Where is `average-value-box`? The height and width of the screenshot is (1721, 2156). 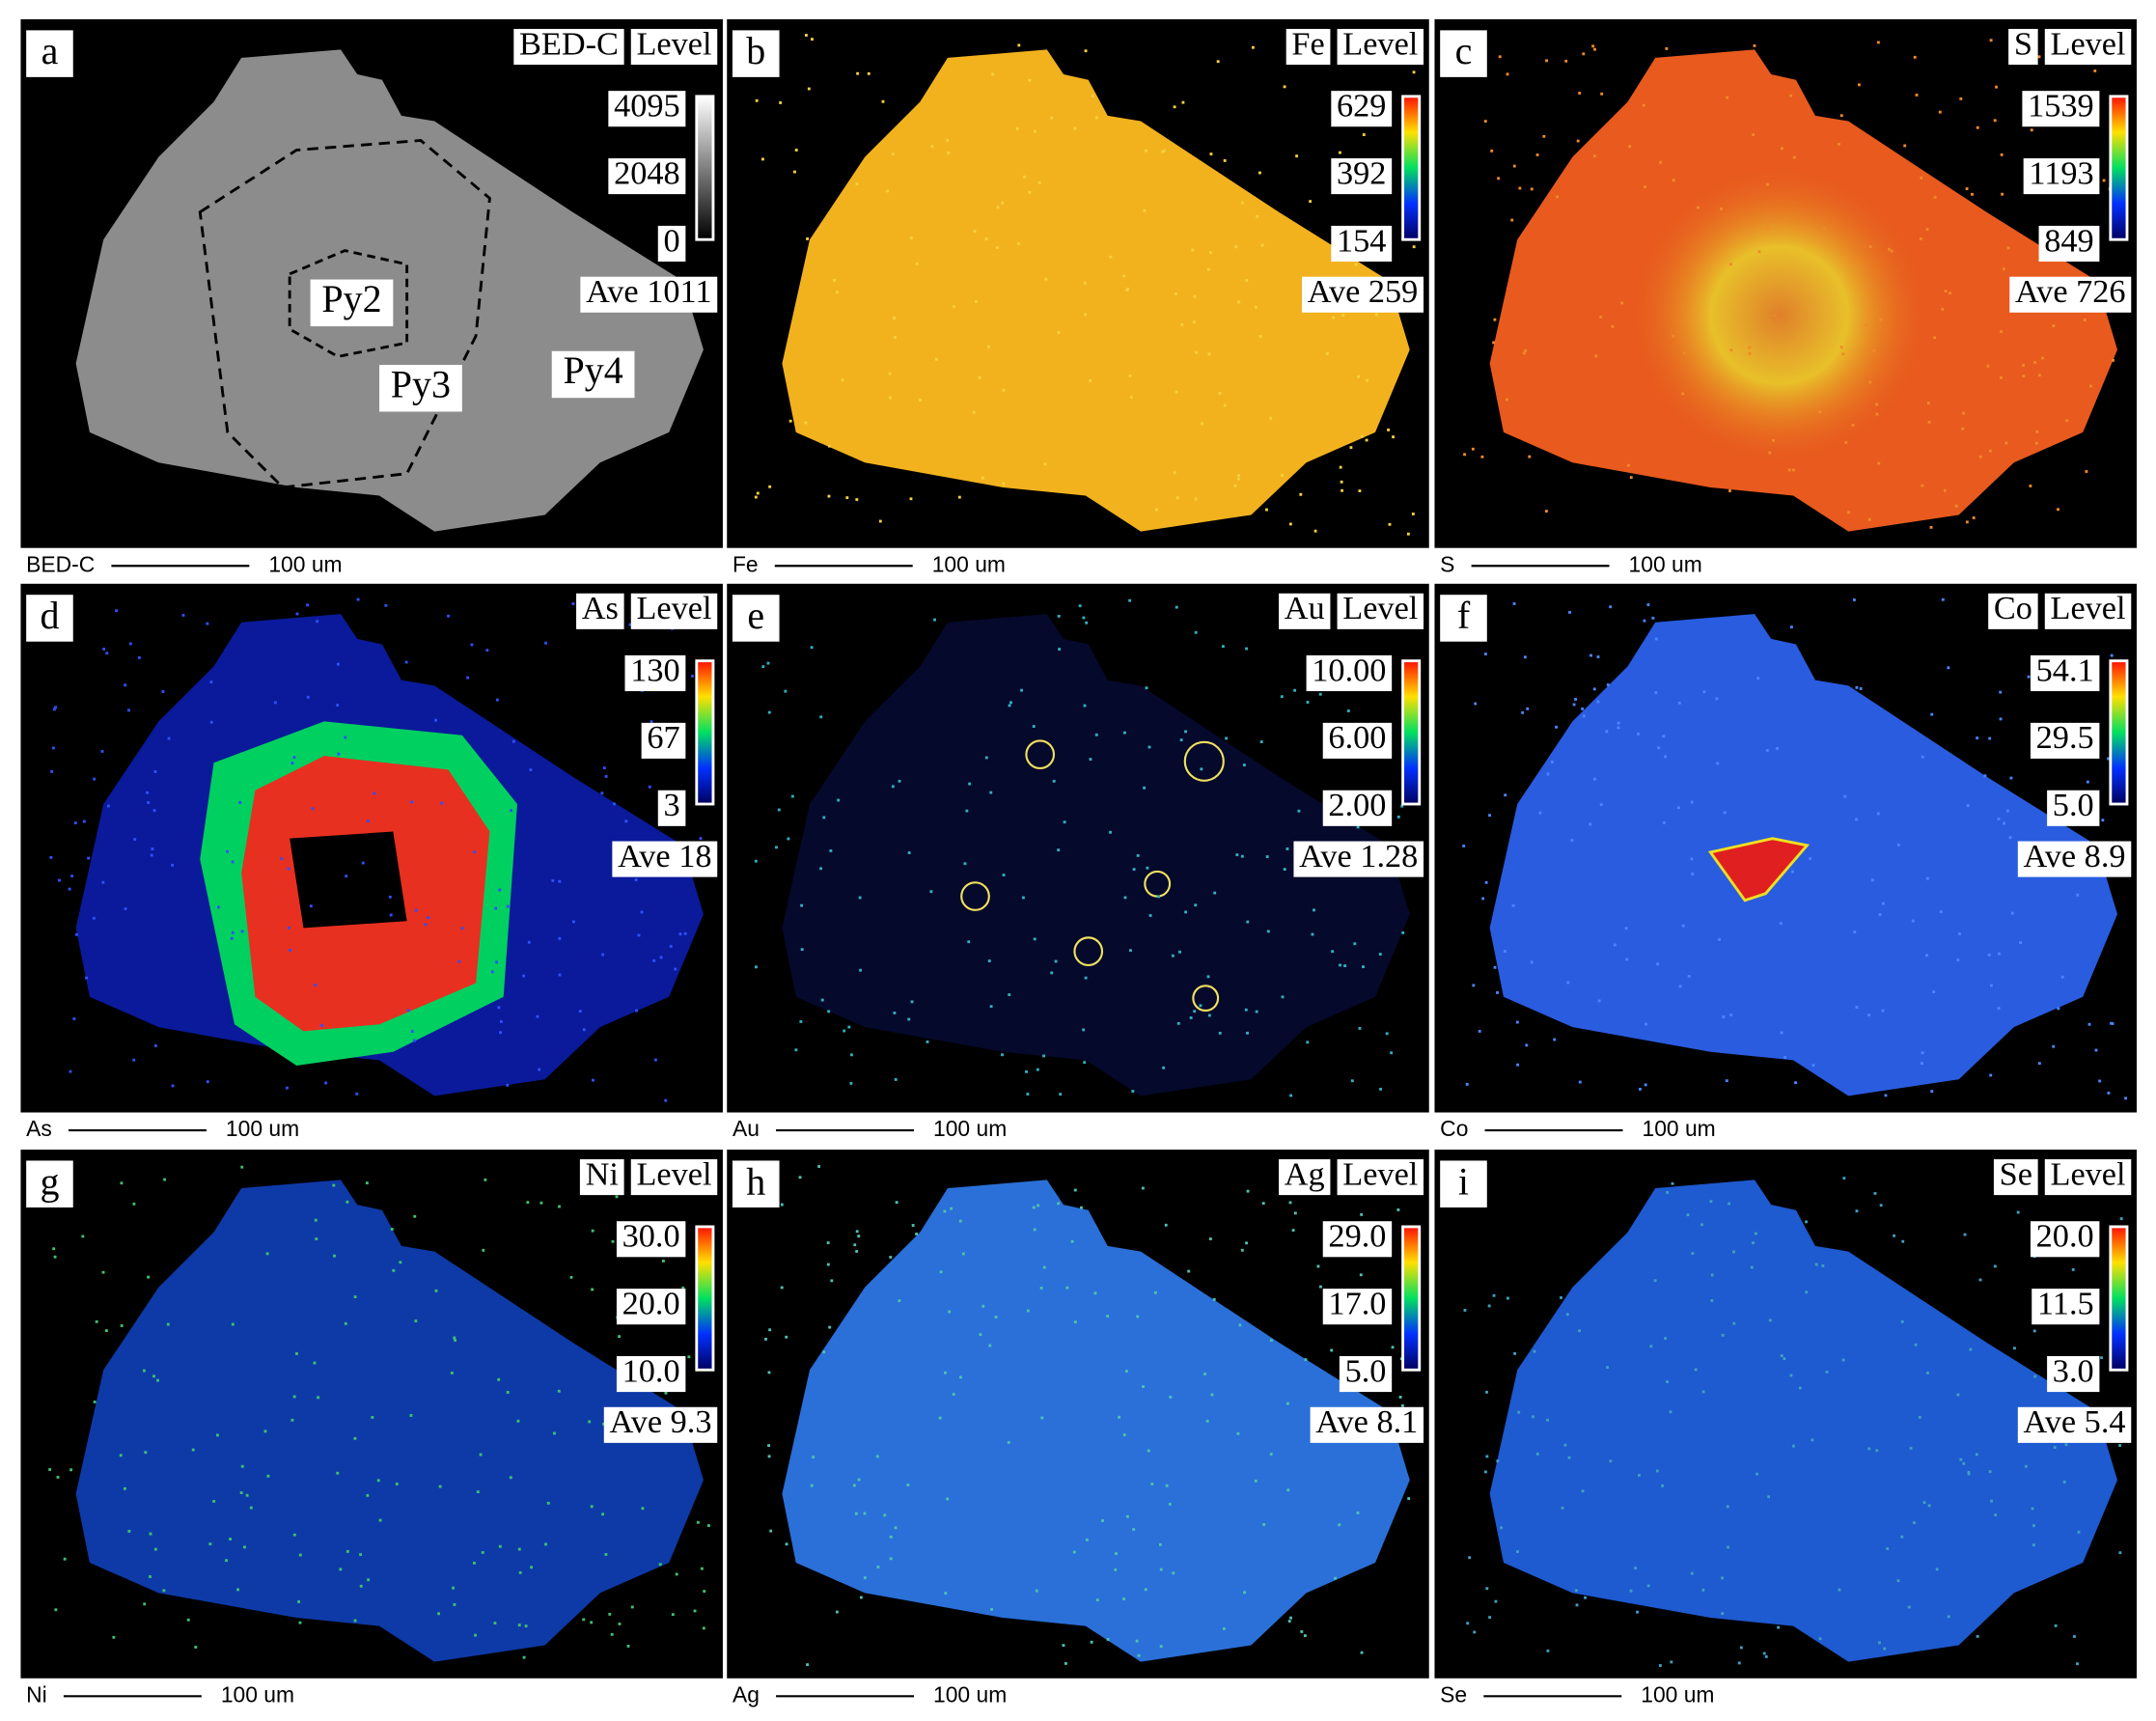 average-value-box is located at coordinates (2074, 859).